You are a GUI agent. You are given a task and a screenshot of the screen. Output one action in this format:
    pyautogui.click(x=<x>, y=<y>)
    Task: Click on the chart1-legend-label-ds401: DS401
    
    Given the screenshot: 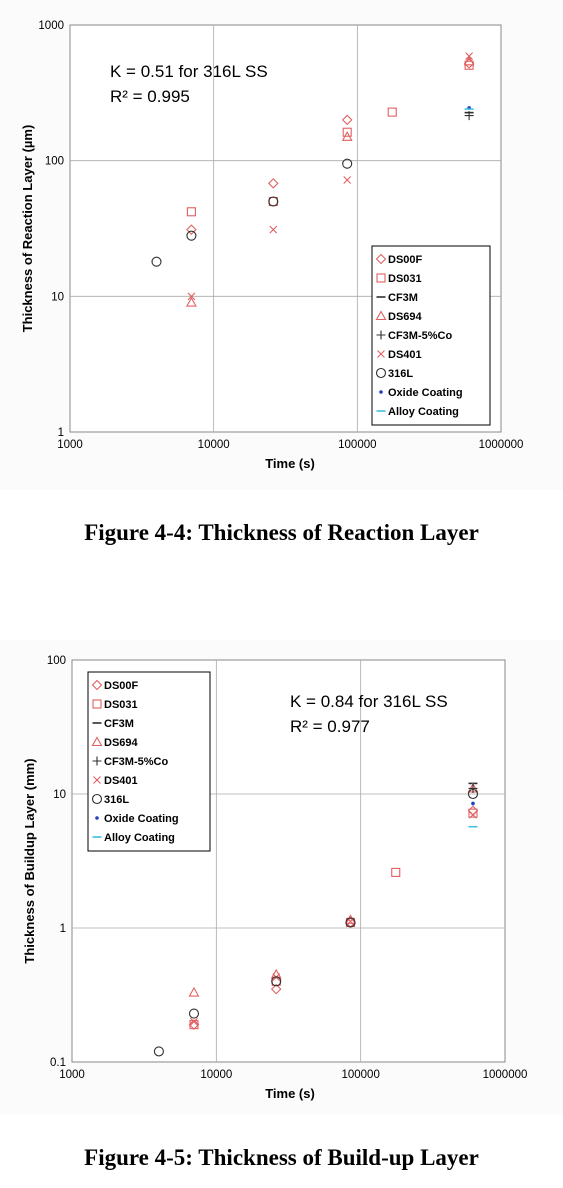 What is the action you would take?
    pyautogui.click(x=405, y=355)
    